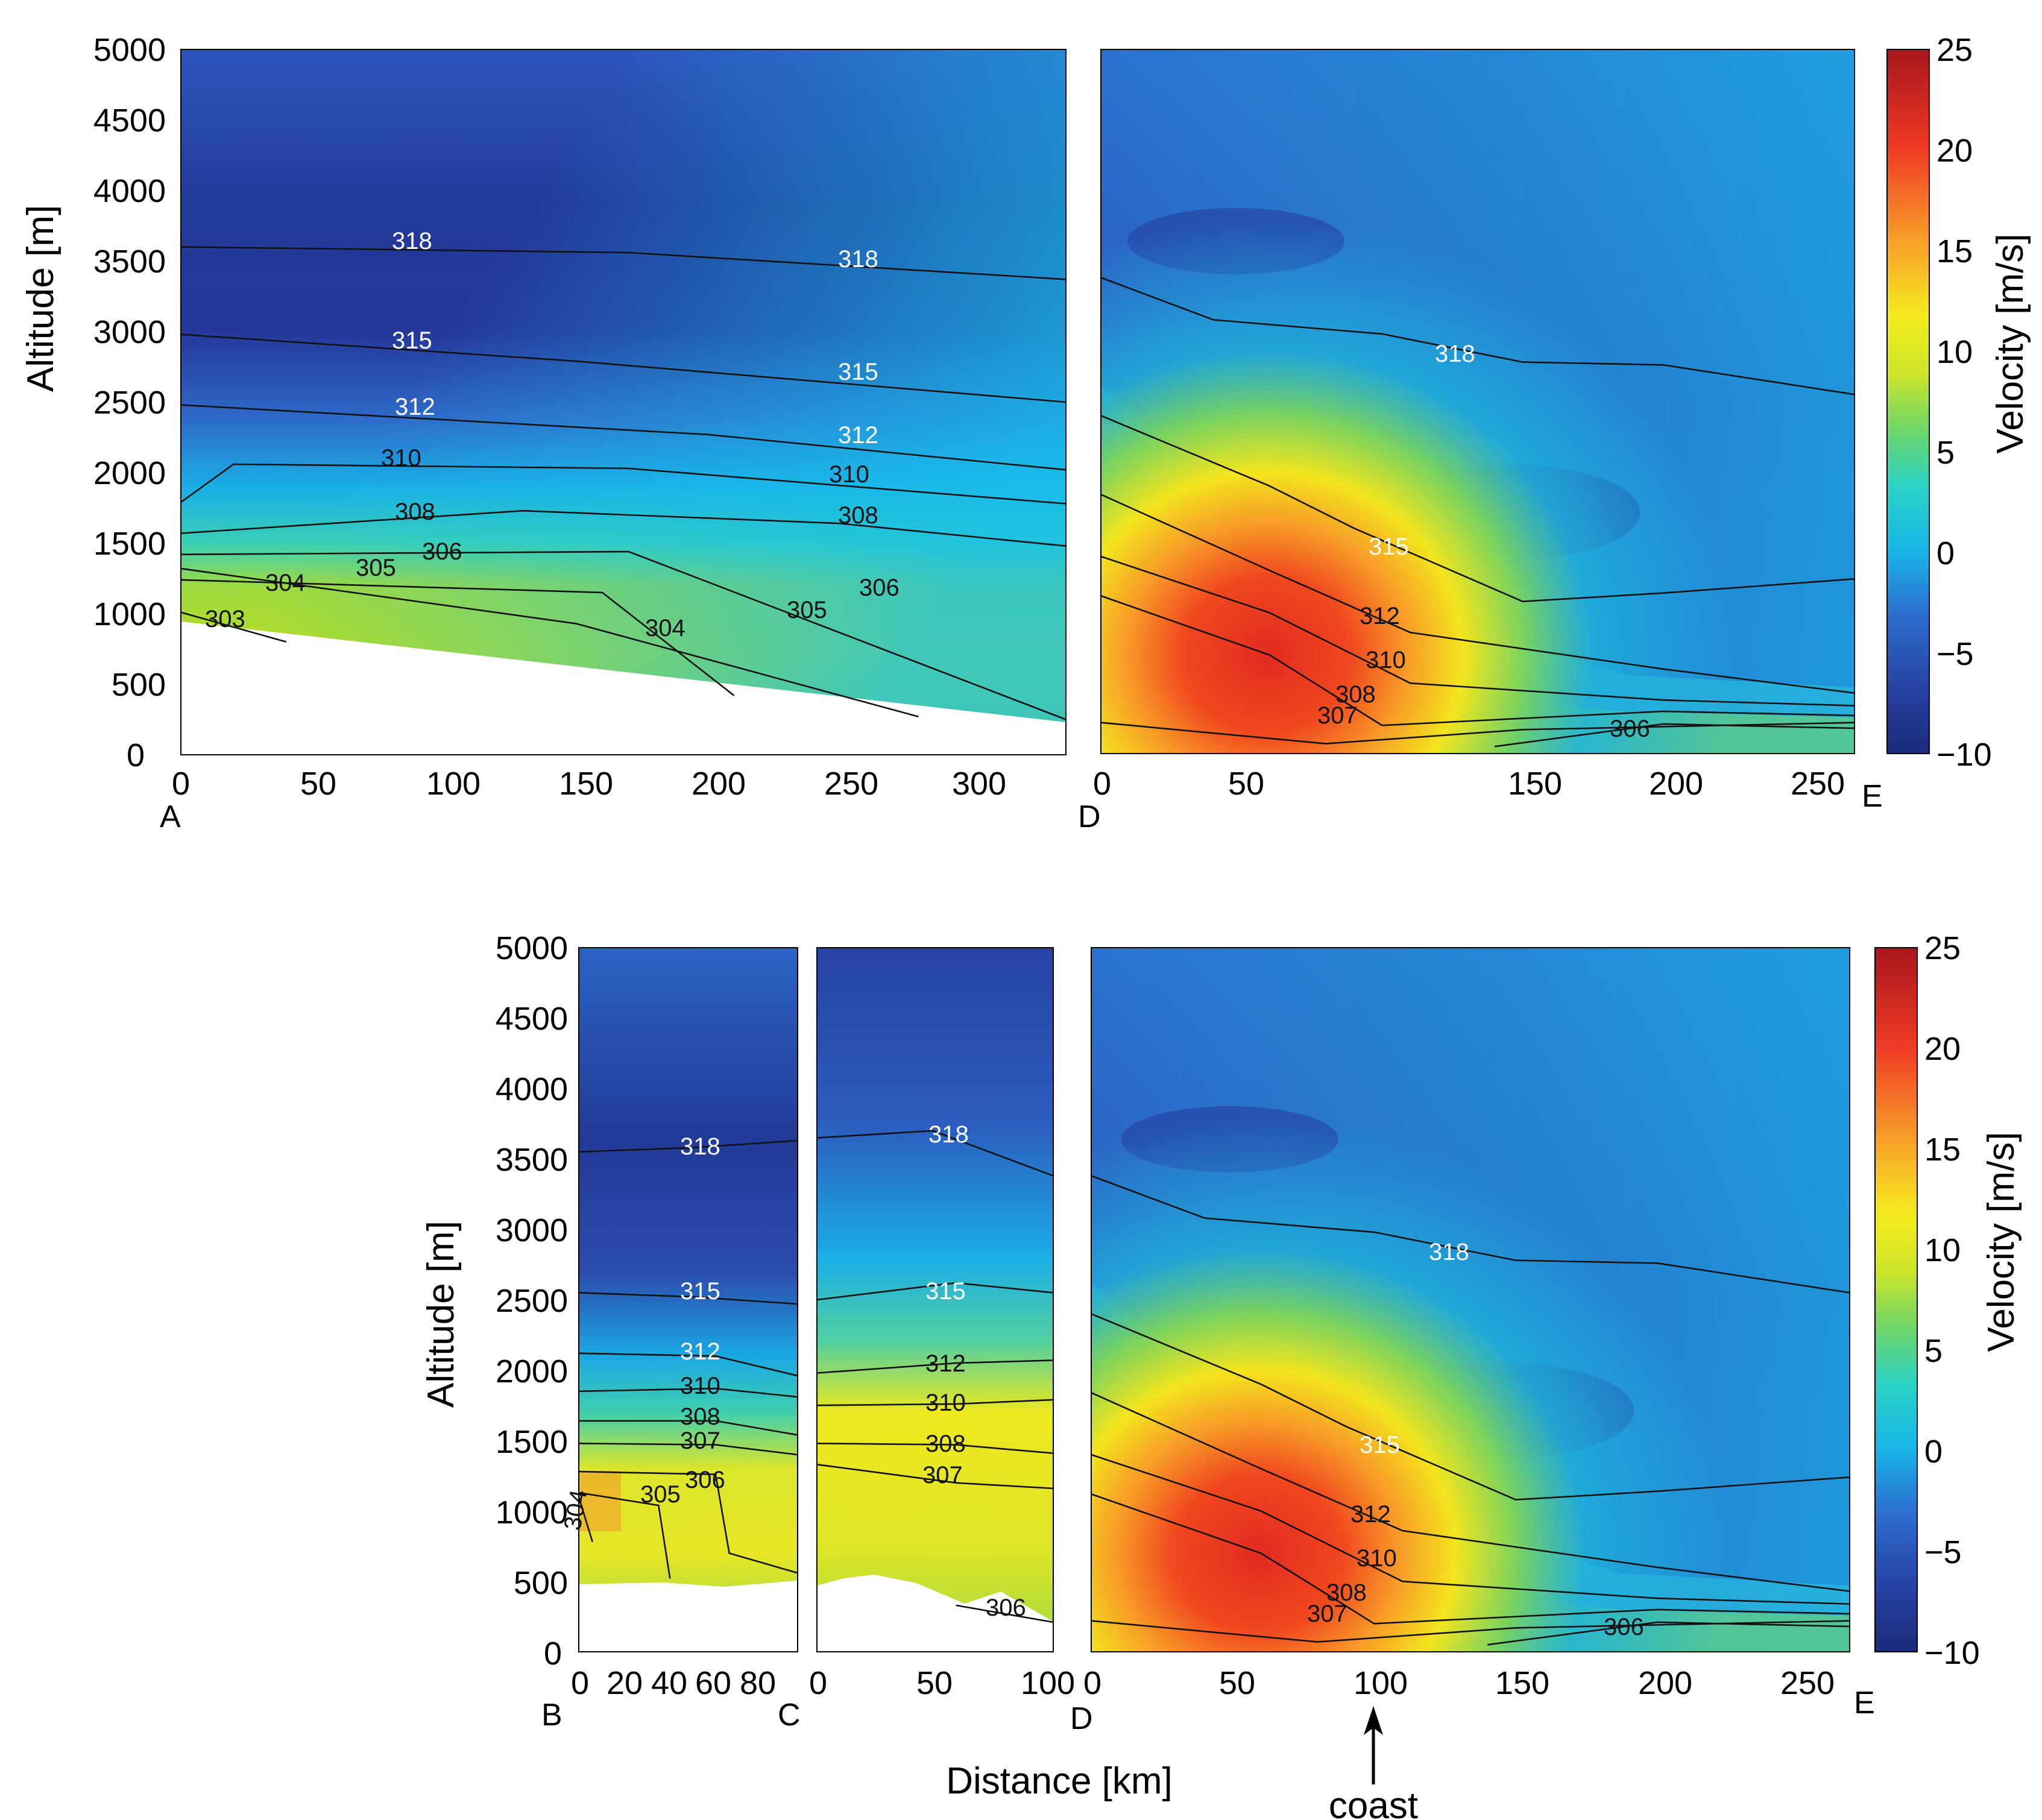  What do you see at coordinates (979, 784) in the screenshot?
I see `x-tick-label: 300` at bounding box center [979, 784].